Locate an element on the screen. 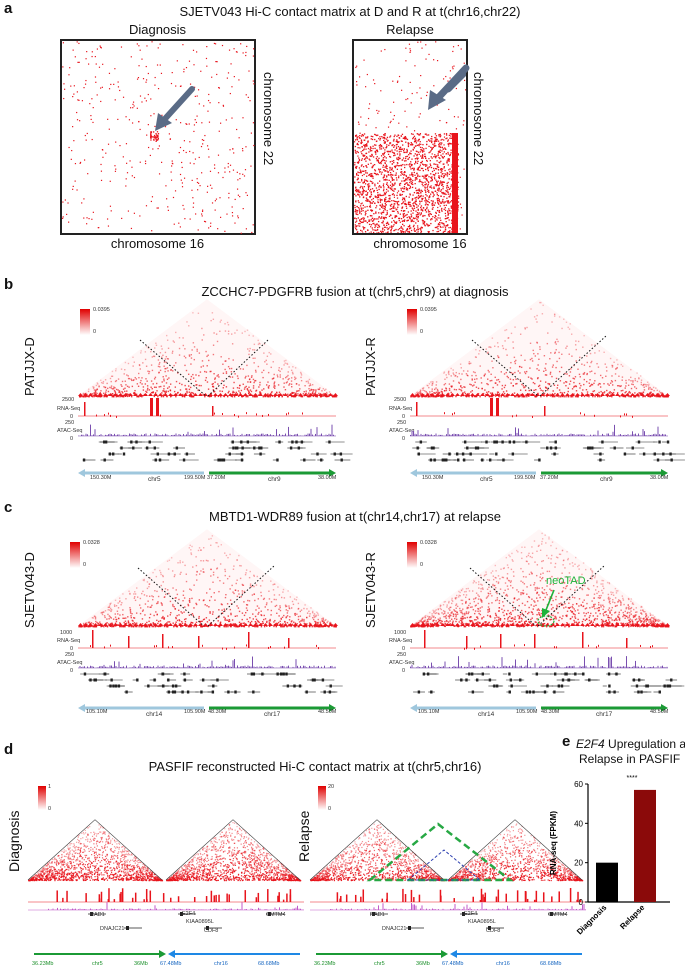  hic-matrix-diagnosis is located at coordinates (158, 137).